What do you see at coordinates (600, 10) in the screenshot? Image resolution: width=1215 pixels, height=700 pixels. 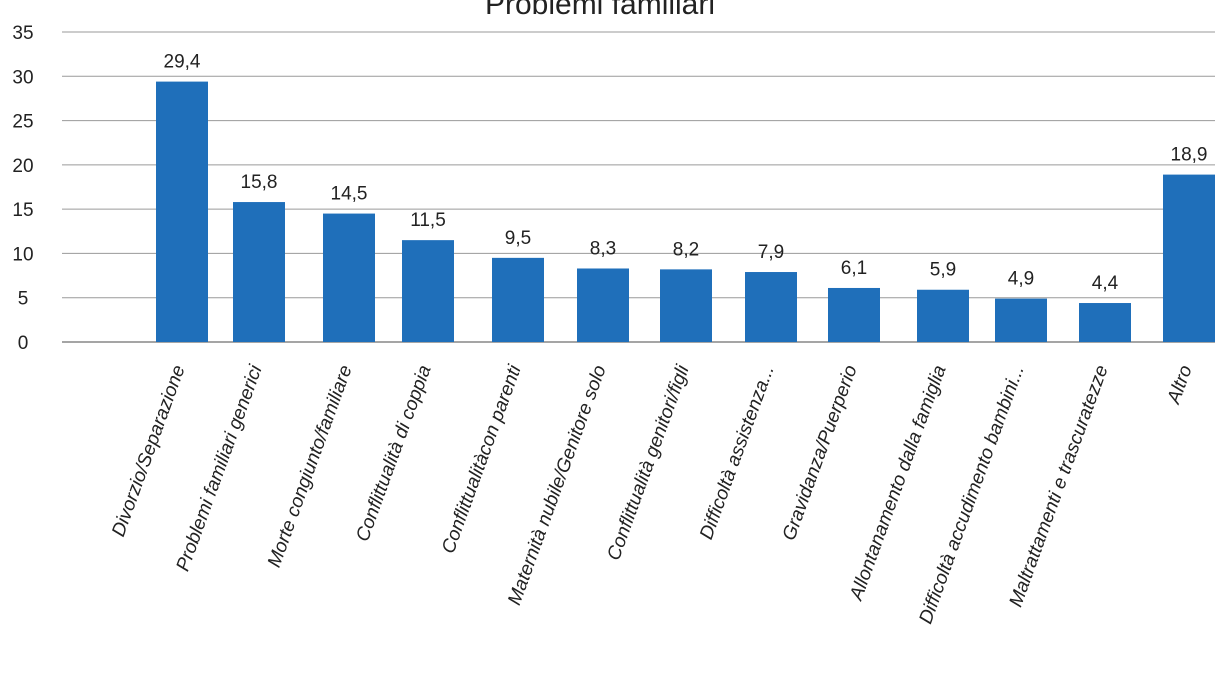 I see `chart-title: Problemi familiari` at bounding box center [600, 10].